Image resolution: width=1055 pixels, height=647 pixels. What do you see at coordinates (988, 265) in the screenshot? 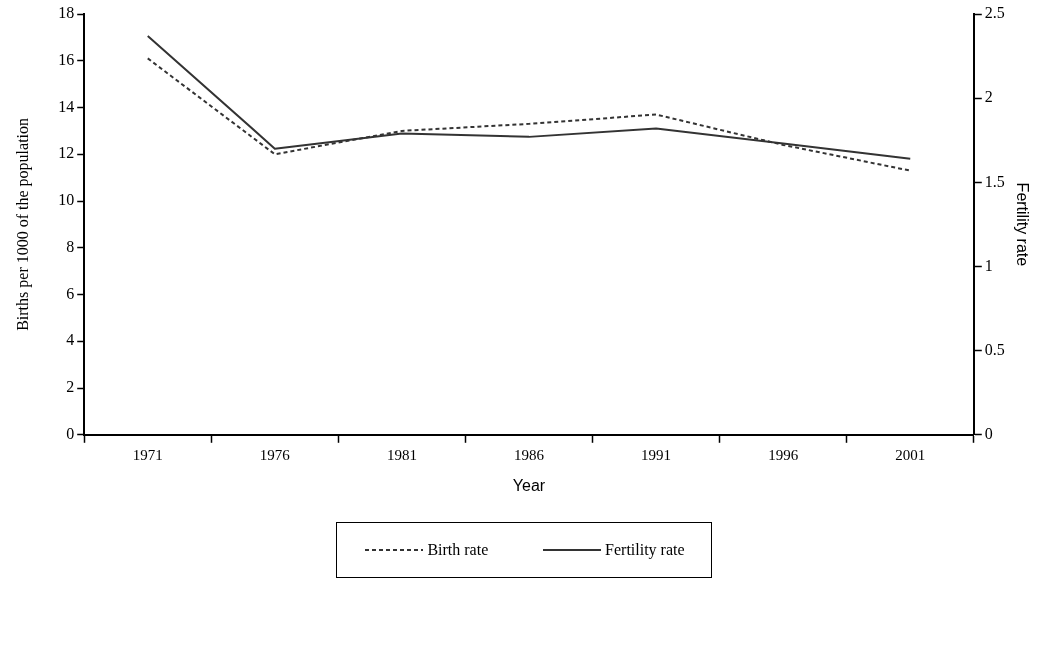
I see `y2-tick-label: 1` at bounding box center [988, 265].